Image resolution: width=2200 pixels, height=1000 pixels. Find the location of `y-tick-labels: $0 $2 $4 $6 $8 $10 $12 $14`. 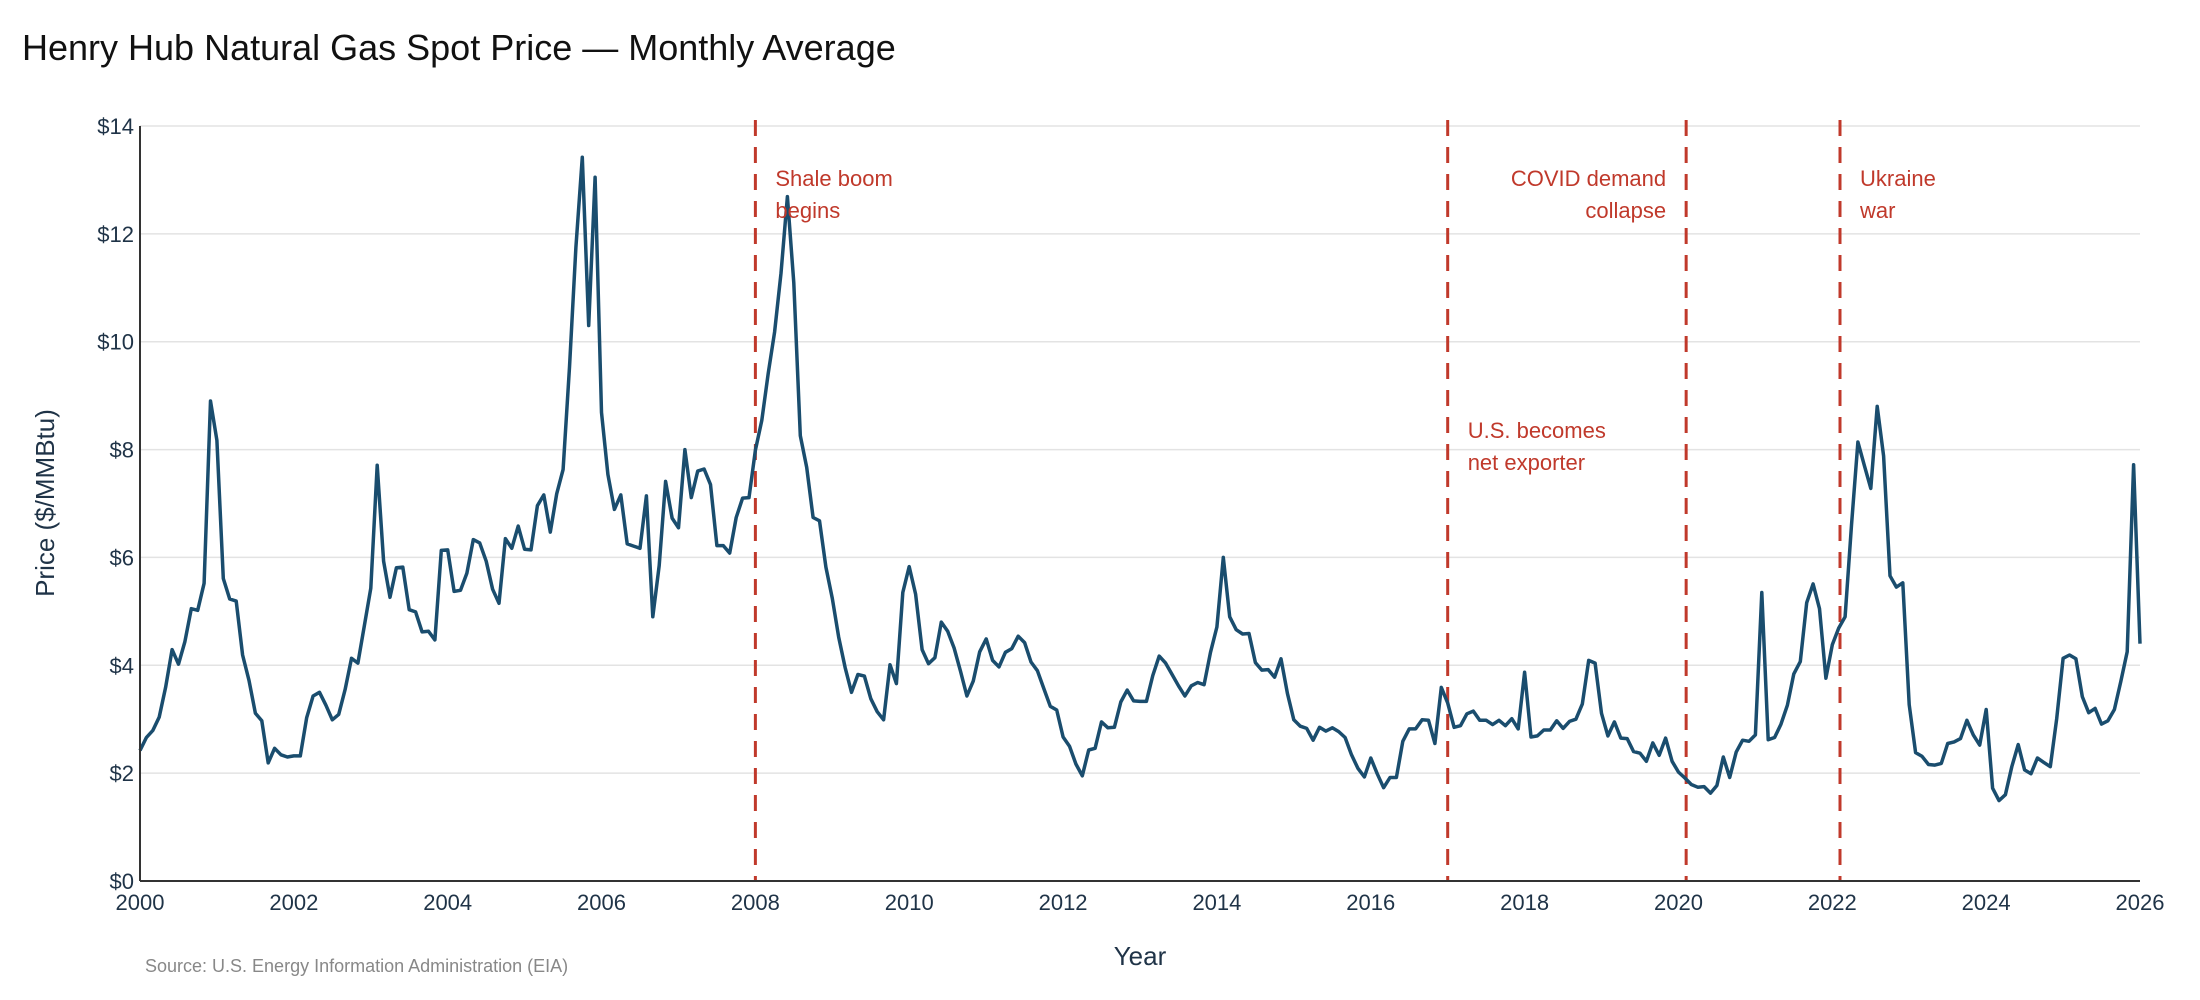

y-tick-labels: $0 $2 $4 $6 $8 $10 $12 $14 is located at coordinates (115, 504).